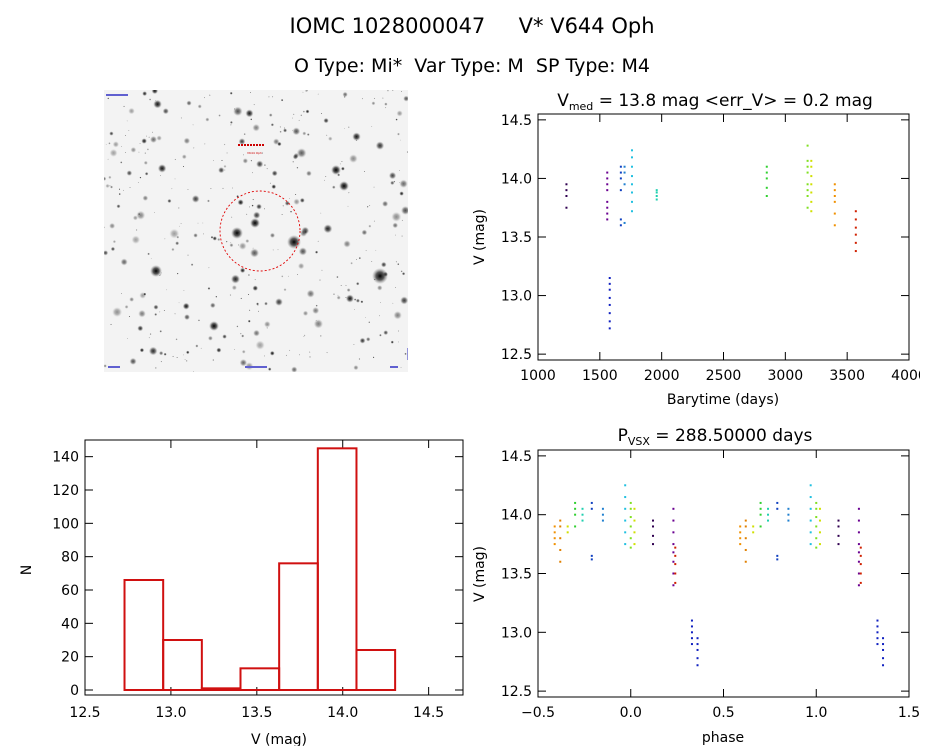 Image resolution: width=944 pixels, height=747 pixels. What do you see at coordinates (70, 624) in the screenshot?
I see `y-tick-label: 40` at bounding box center [70, 624].